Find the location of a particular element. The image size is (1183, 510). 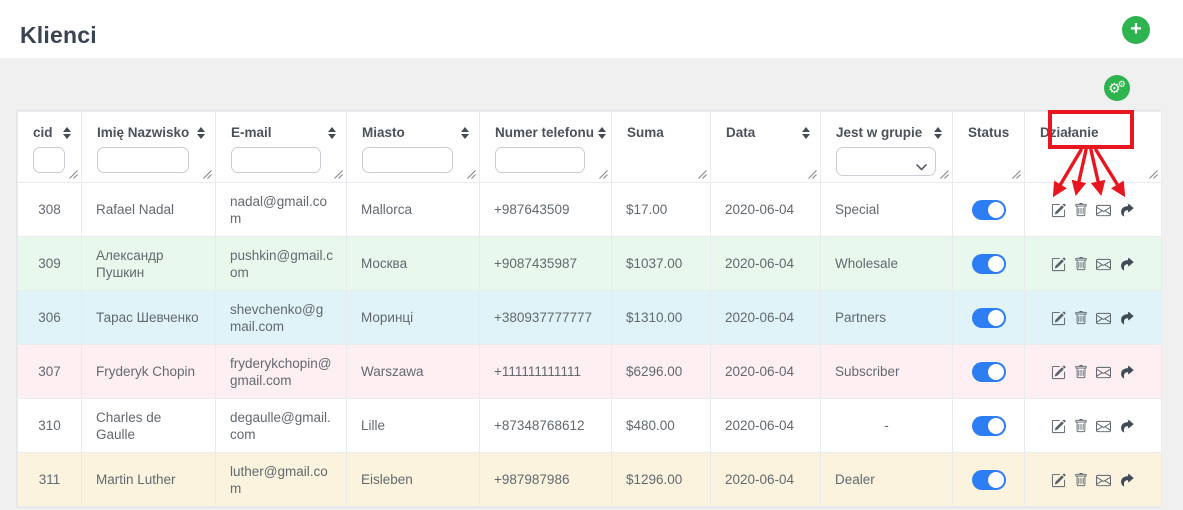

cell-phone: +380937777777 is located at coordinates (545, 317).